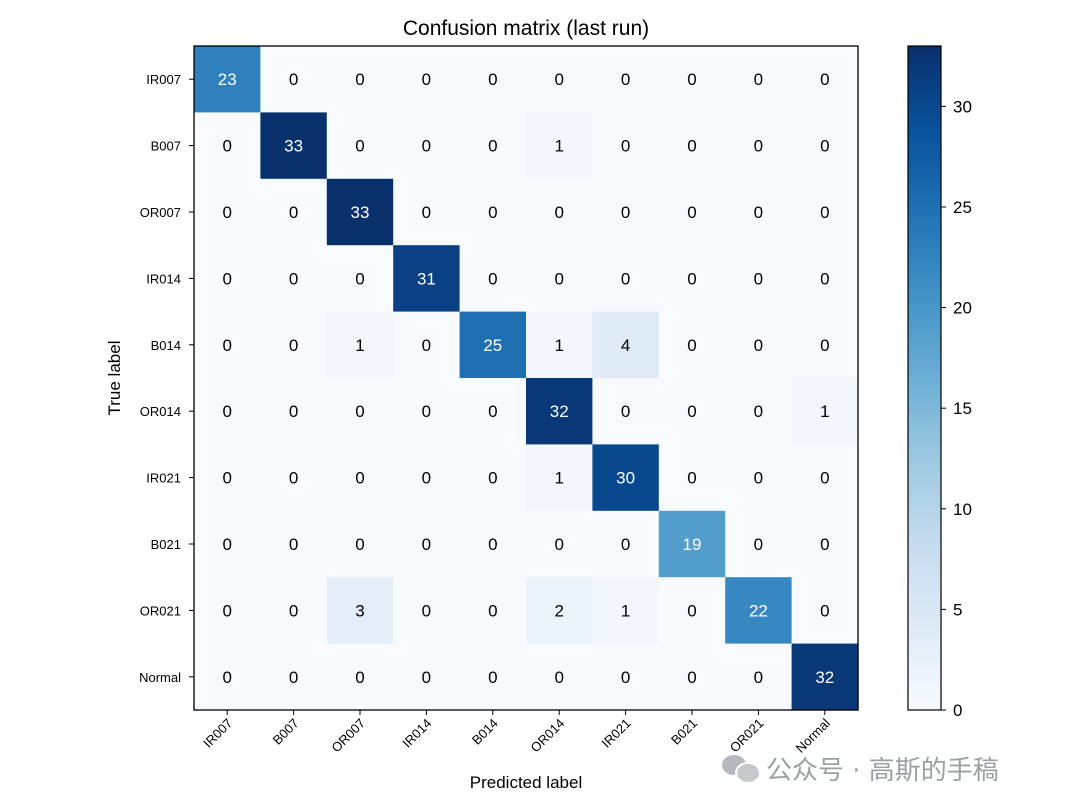 This screenshot has width=1080, height=810. I want to click on cell-value-label: 22, so click(758, 610).